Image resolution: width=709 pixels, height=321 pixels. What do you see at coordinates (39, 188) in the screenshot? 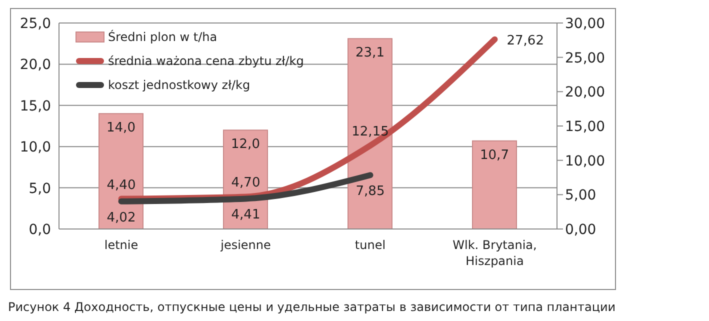
I see `y-tick-label: 5,0` at bounding box center [39, 188].